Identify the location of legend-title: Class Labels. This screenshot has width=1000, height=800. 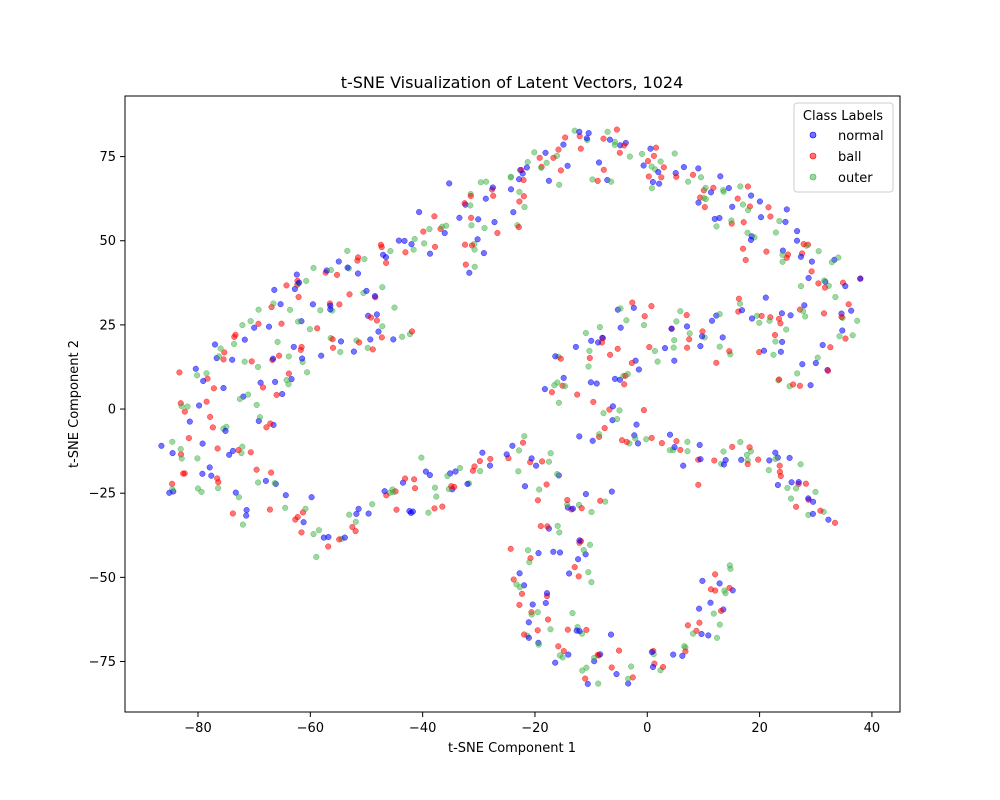
(843, 116).